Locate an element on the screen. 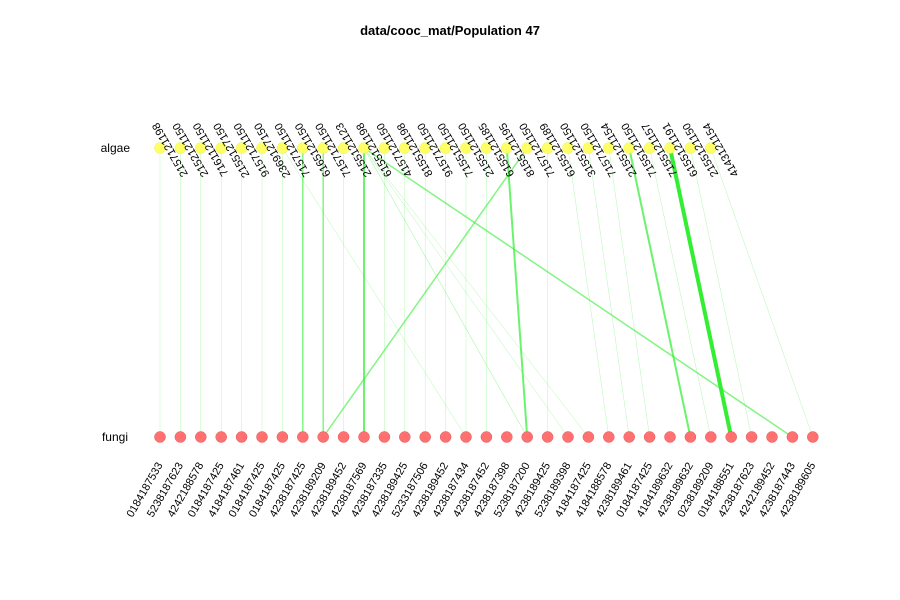 The width and height of the screenshot is (900, 600). bottom-nodes-group is located at coordinates (486, 437).